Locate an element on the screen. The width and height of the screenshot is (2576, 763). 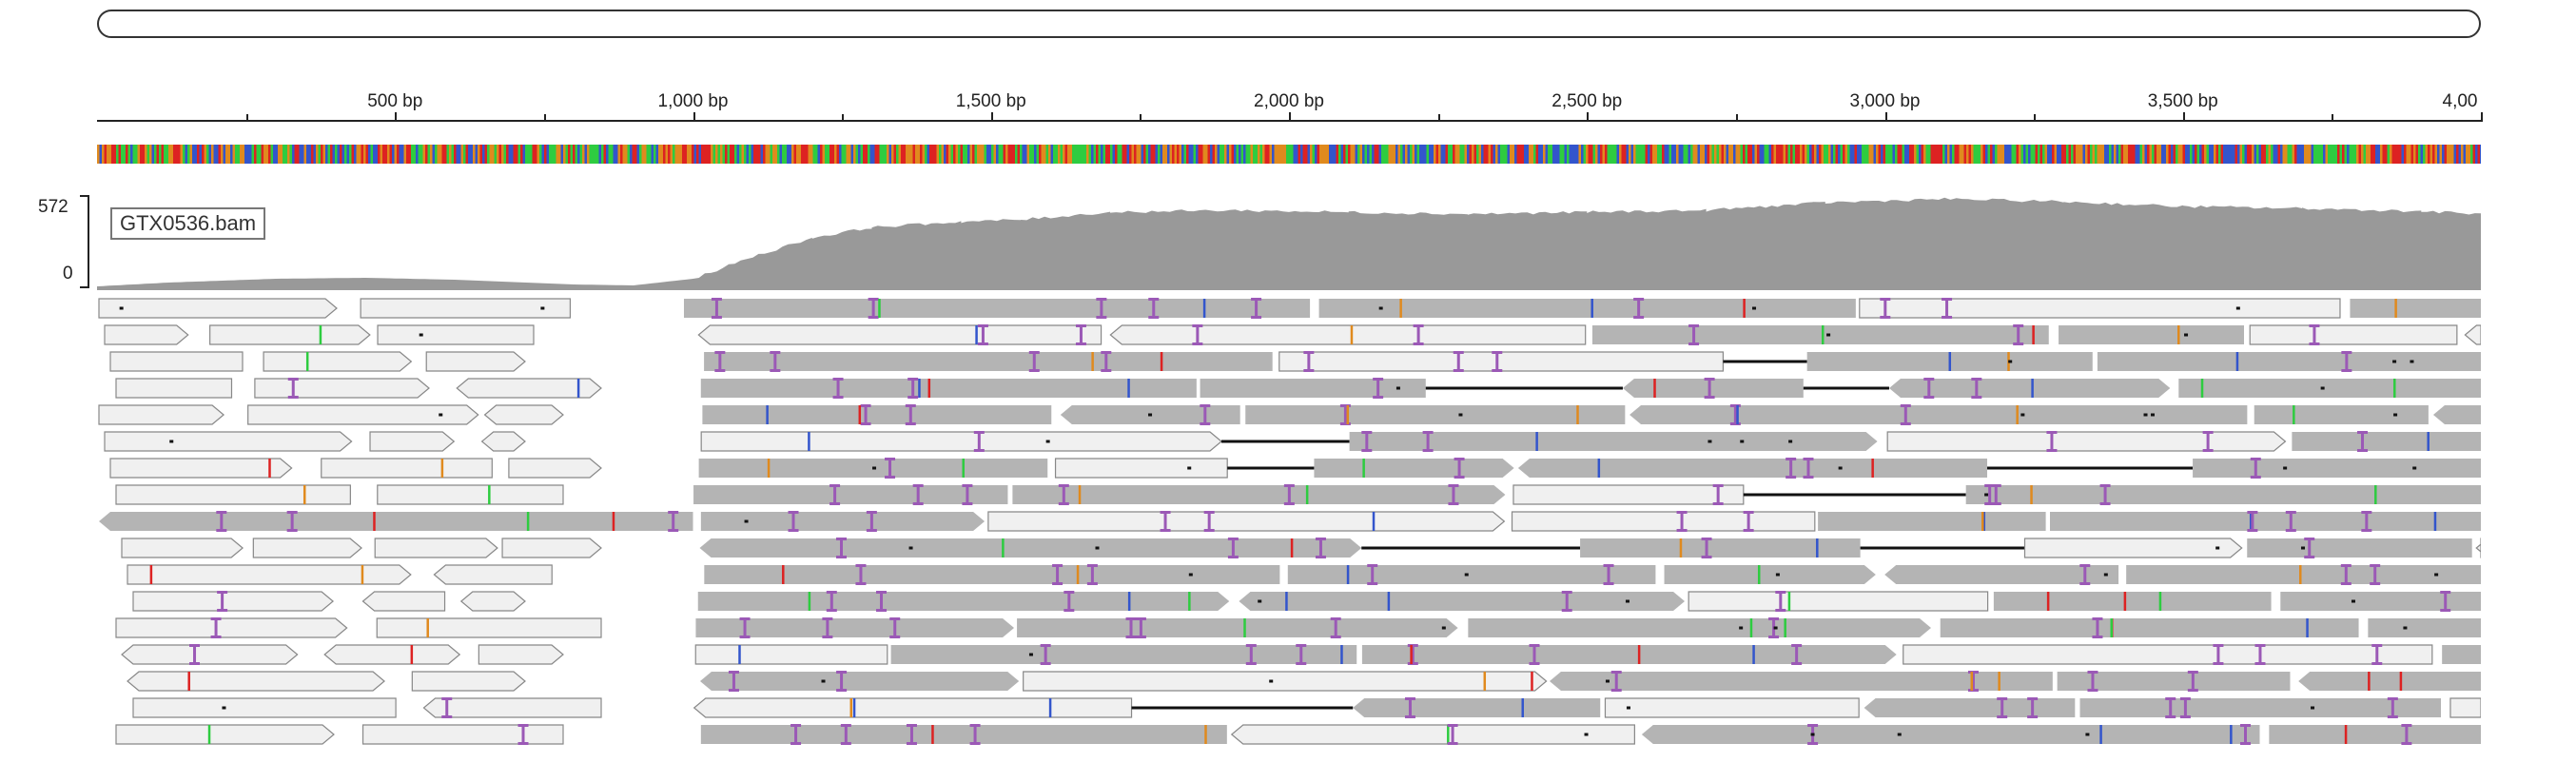
deletion-marker is located at coordinates (1841, 468).